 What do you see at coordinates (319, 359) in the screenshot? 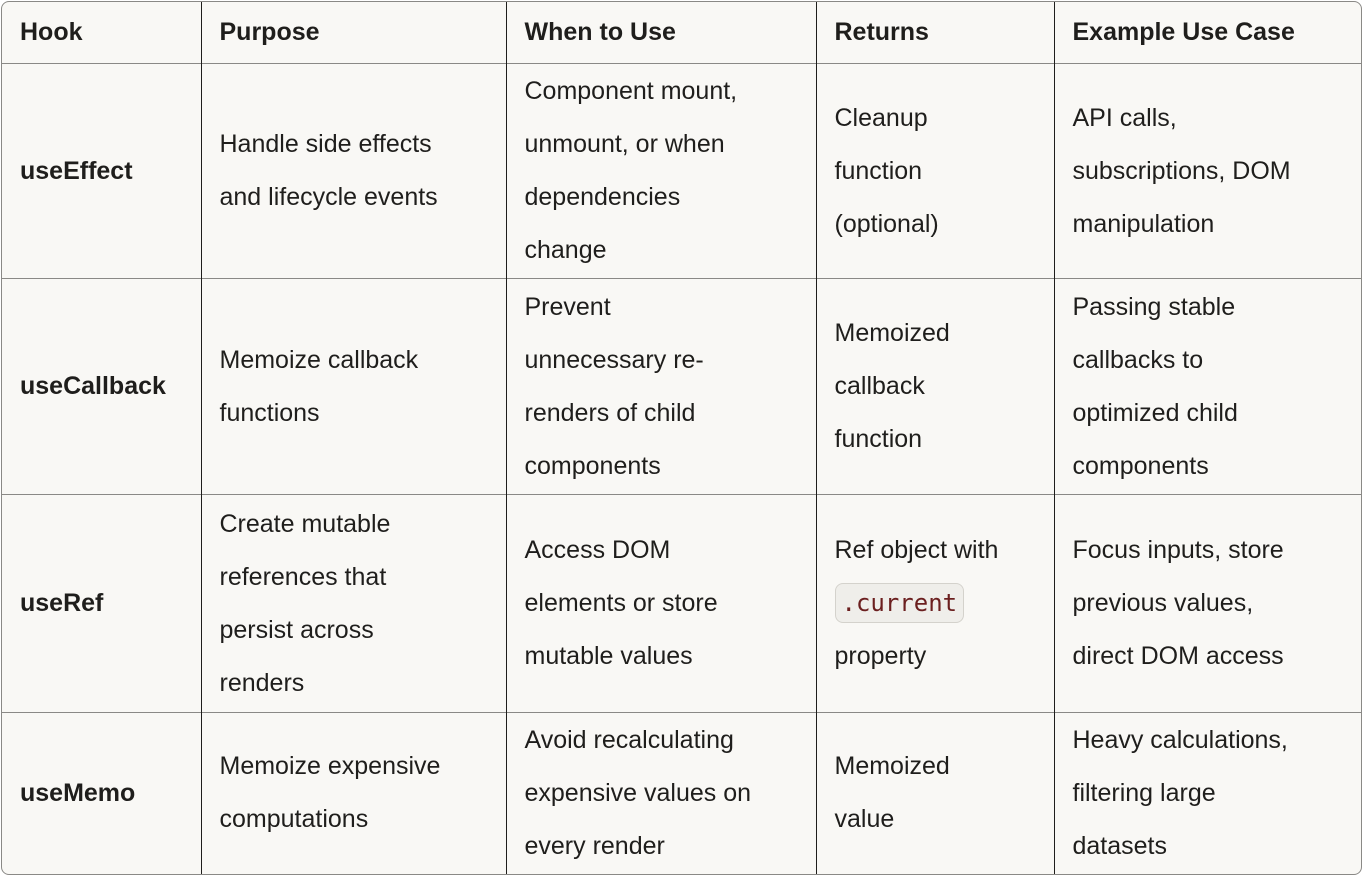
I see `cell-line: Memoize callback` at bounding box center [319, 359].